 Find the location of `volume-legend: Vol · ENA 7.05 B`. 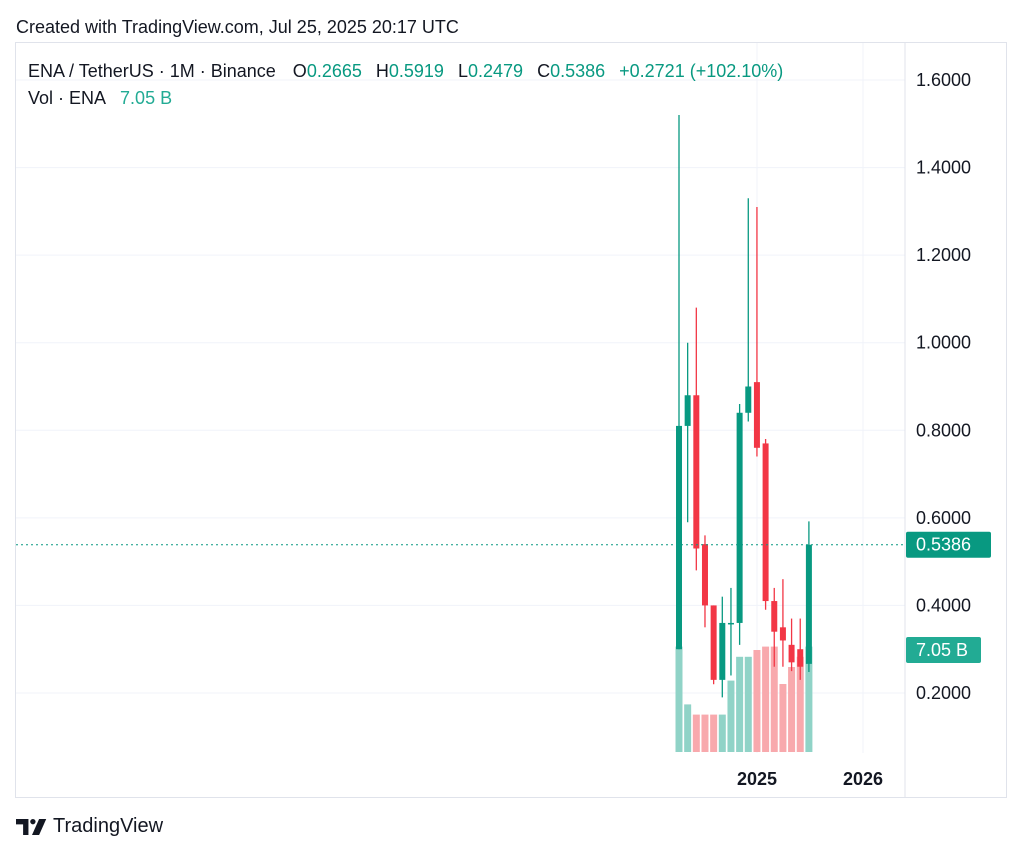

volume-legend: Vol · ENA 7.05 B is located at coordinates (100, 98).